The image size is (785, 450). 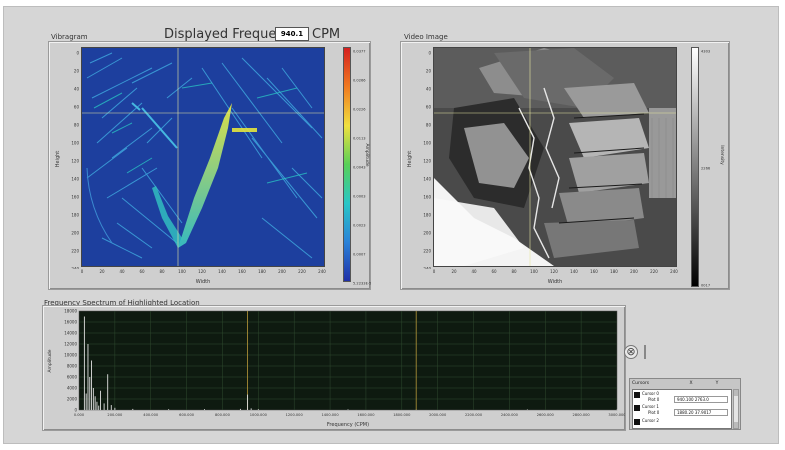 What do you see at coordinates (654, 271) in the screenshot?
I see `video-x-tick: 220` at bounding box center [654, 271].